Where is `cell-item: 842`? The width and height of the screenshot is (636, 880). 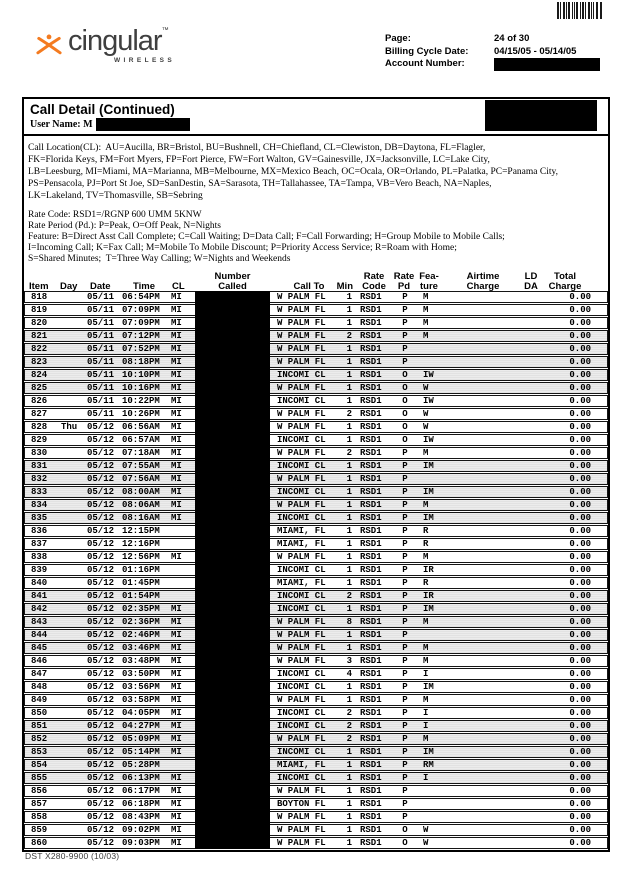 cell-item: 842 is located at coordinates (39, 609).